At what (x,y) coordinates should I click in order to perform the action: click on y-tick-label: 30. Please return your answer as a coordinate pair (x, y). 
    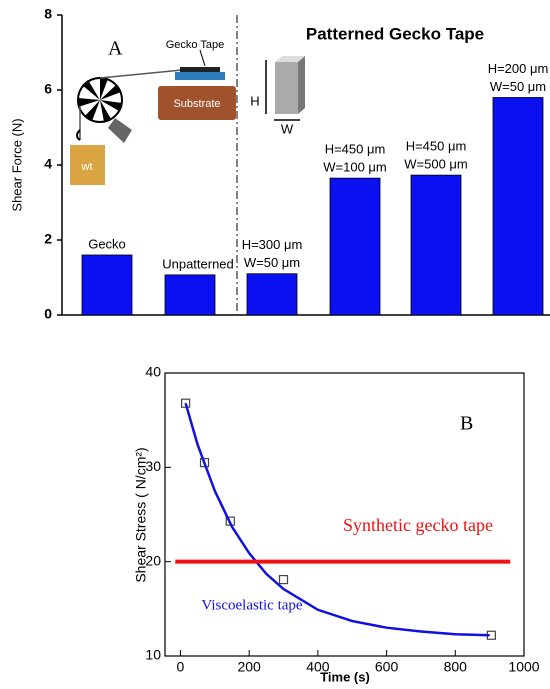
    Looking at the image, I should click on (153, 466).